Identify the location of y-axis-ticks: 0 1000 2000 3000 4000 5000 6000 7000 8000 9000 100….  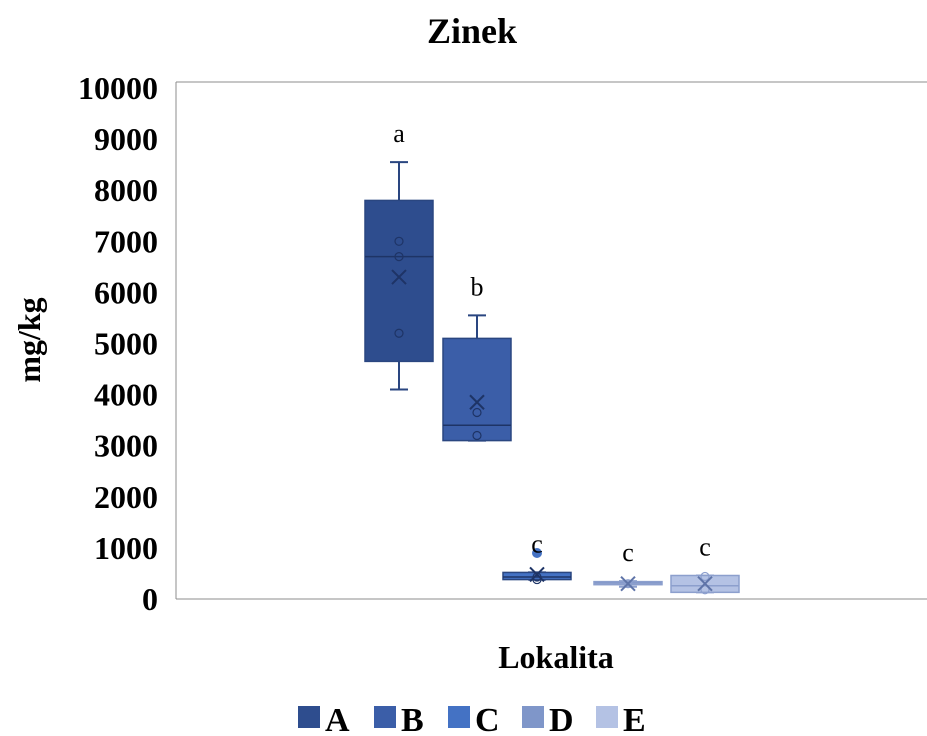
(118, 343).